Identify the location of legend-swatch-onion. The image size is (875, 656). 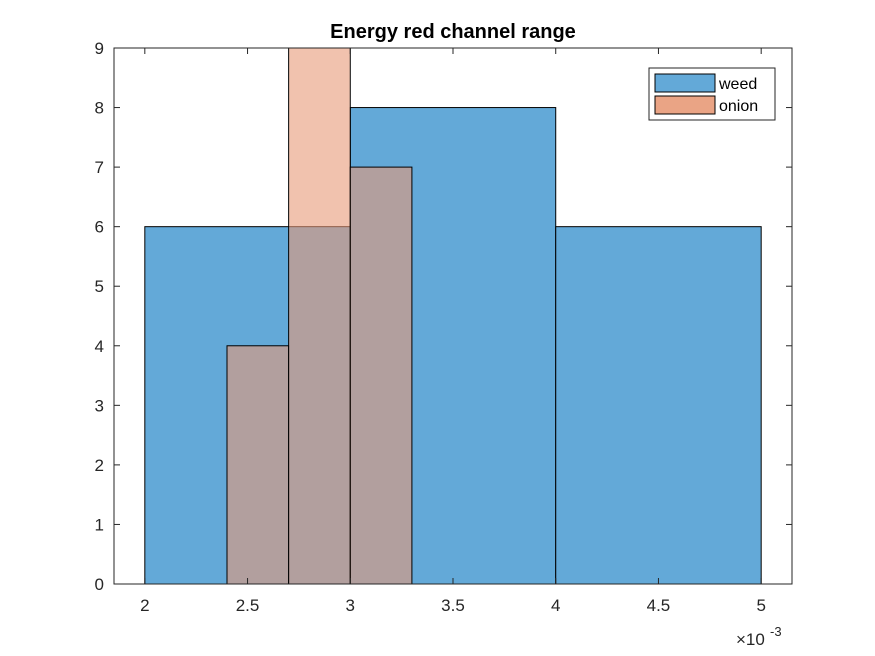
(685, 105).